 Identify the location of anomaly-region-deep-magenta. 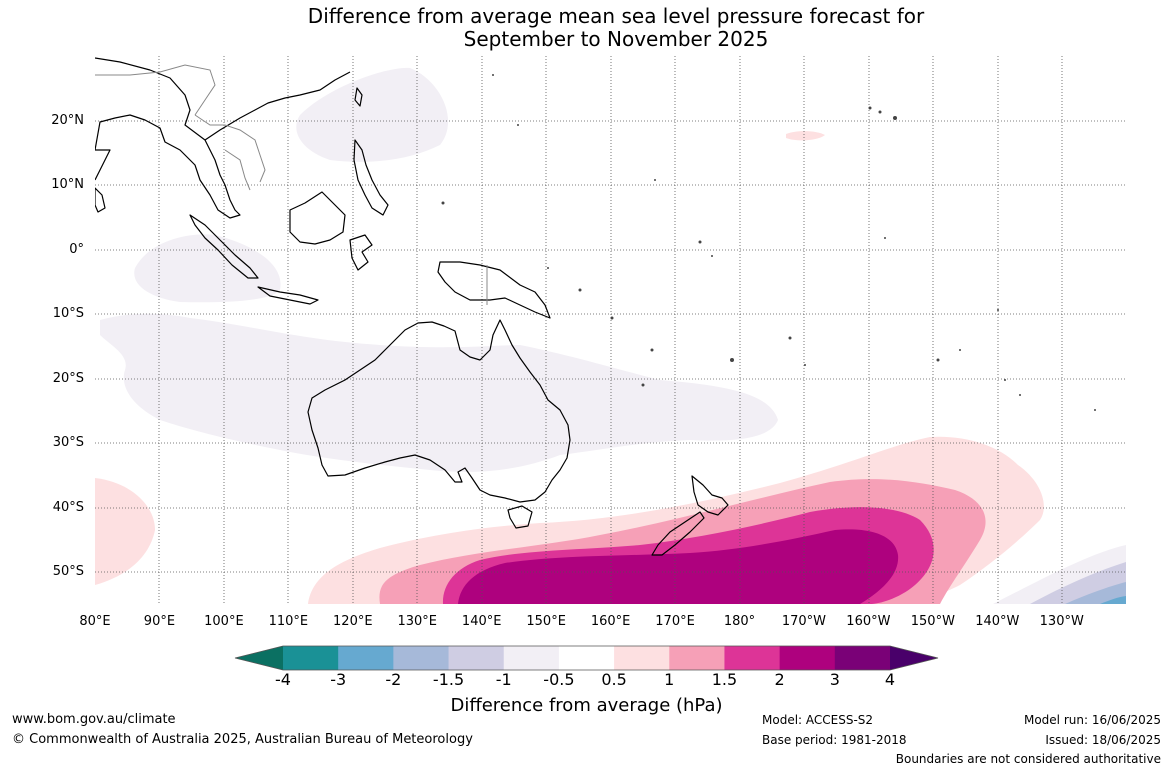
(678, 566).